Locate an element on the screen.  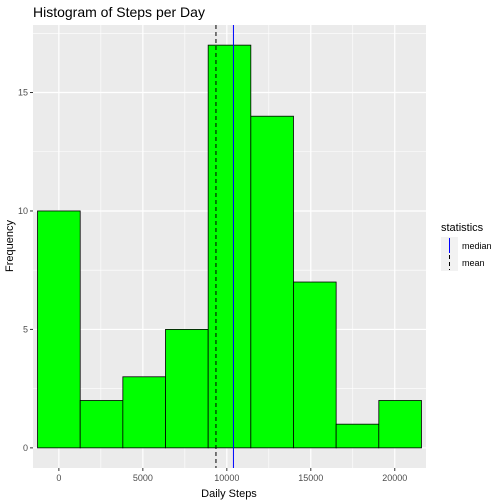
y-tick-label: 5 is located at coordinates (25, 329).